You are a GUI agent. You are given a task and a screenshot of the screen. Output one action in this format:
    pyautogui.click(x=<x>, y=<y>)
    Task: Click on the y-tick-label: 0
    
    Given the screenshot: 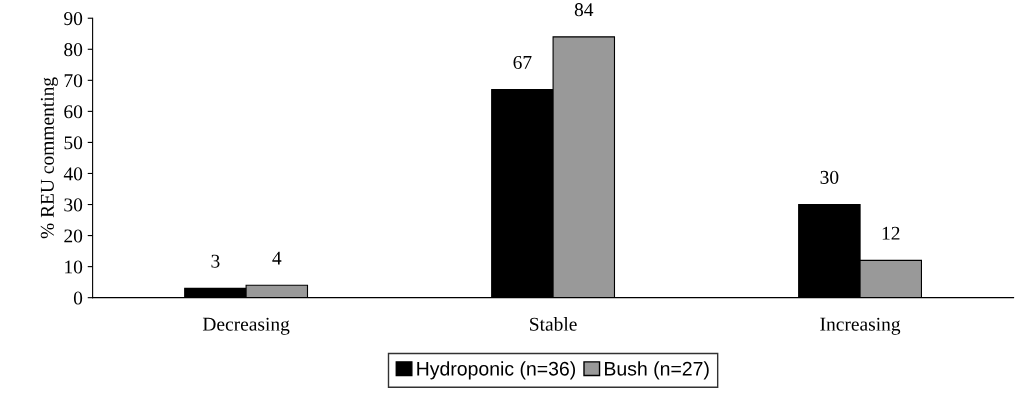 What is the action you would take?
    pyautogui.click(x=78, y=298)
    